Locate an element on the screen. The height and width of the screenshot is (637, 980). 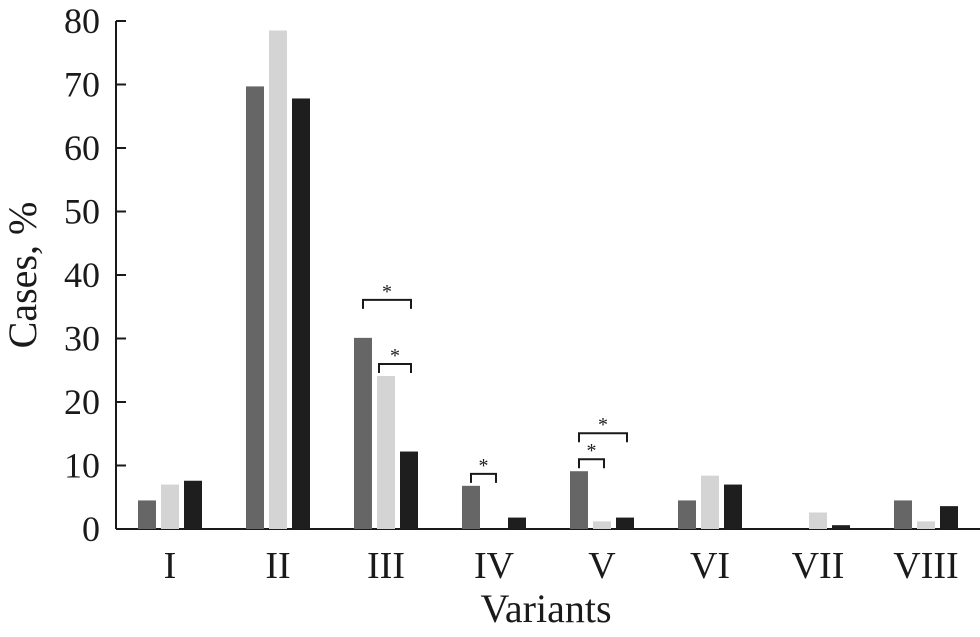
y-axis: 0 10 20 30 40 50 60 70 80 is located at coordinates (95, 275).